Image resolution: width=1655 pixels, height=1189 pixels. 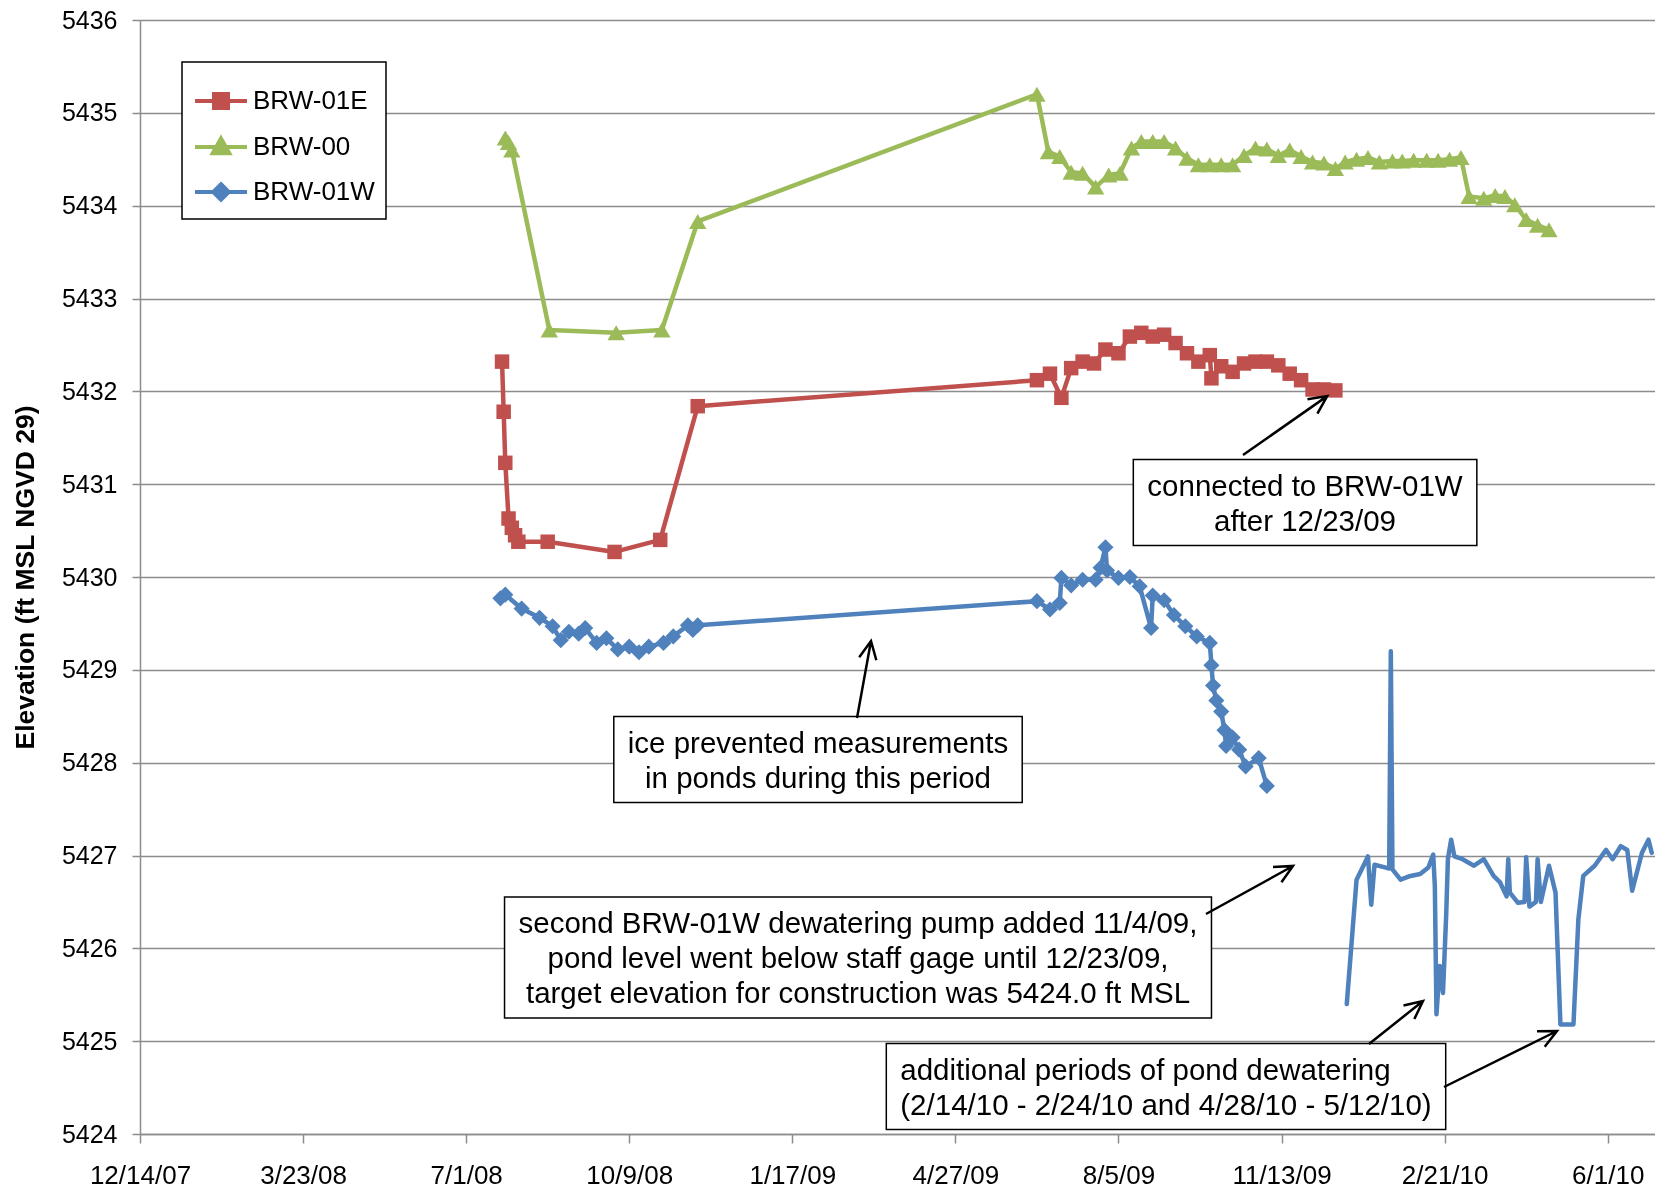 I want to click on y-tick-label: 5425, so click(x=89, y=1040).